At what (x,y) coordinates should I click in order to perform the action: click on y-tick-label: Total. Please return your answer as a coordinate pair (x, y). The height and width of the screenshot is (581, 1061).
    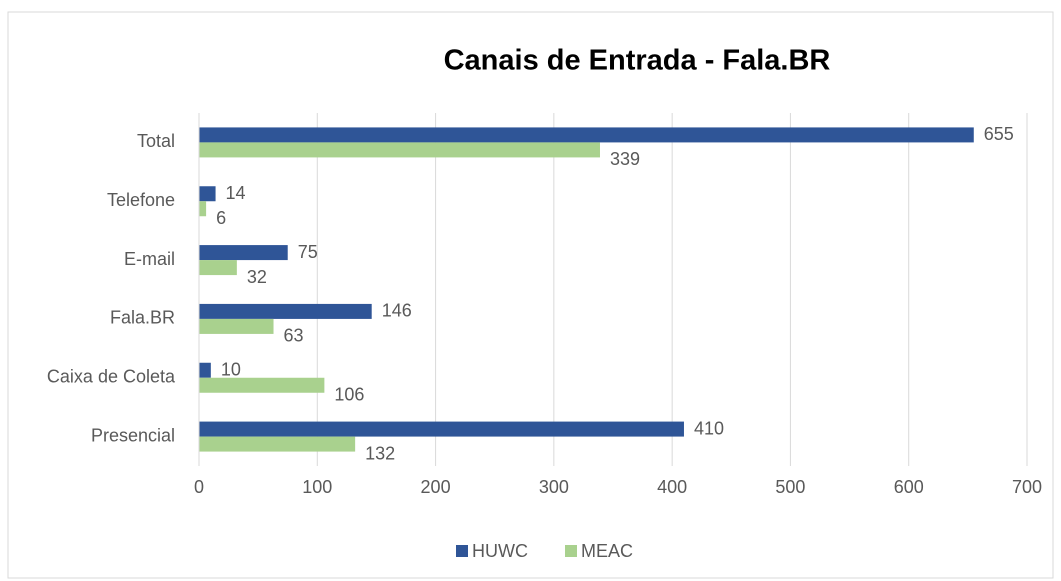
    Looking at the image, I should click on (156, 141).